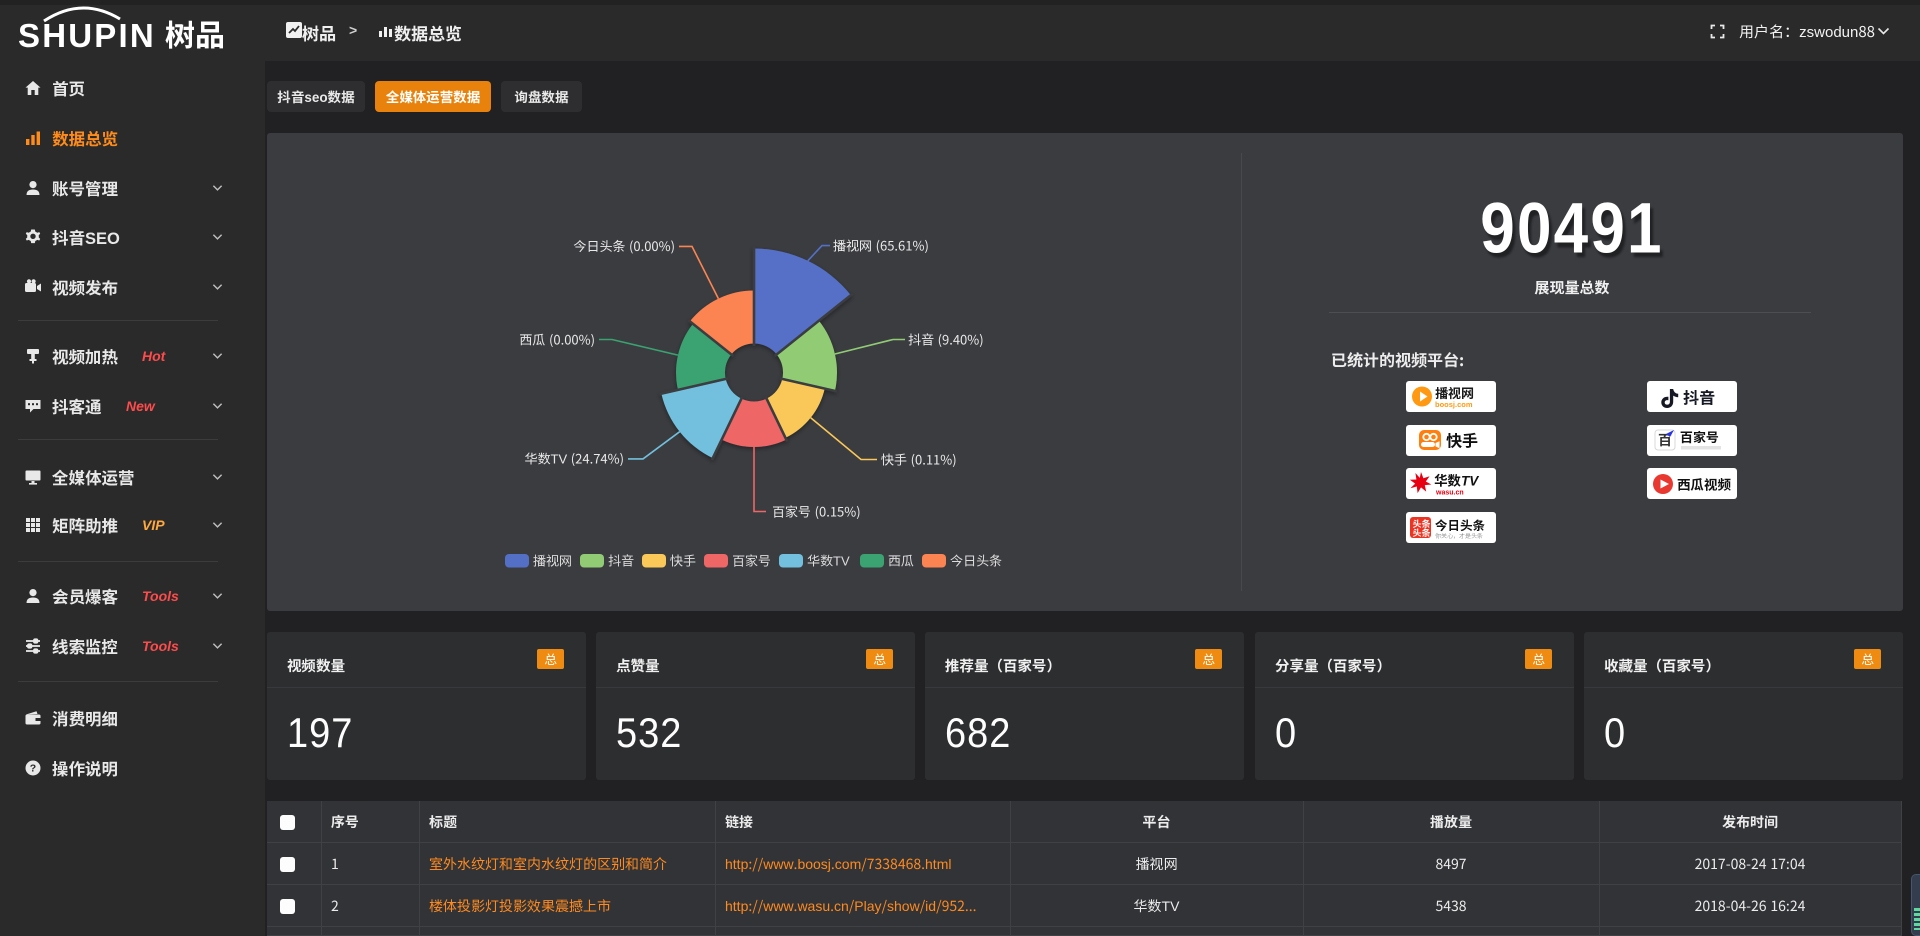 Image resolution: width=1920 pixels, height=936 pixels. What do you see at coordinates (919, 458) in the screenshot?
I see `svg-text: 快手 (0.11%)` at bounding box center [919, 458].